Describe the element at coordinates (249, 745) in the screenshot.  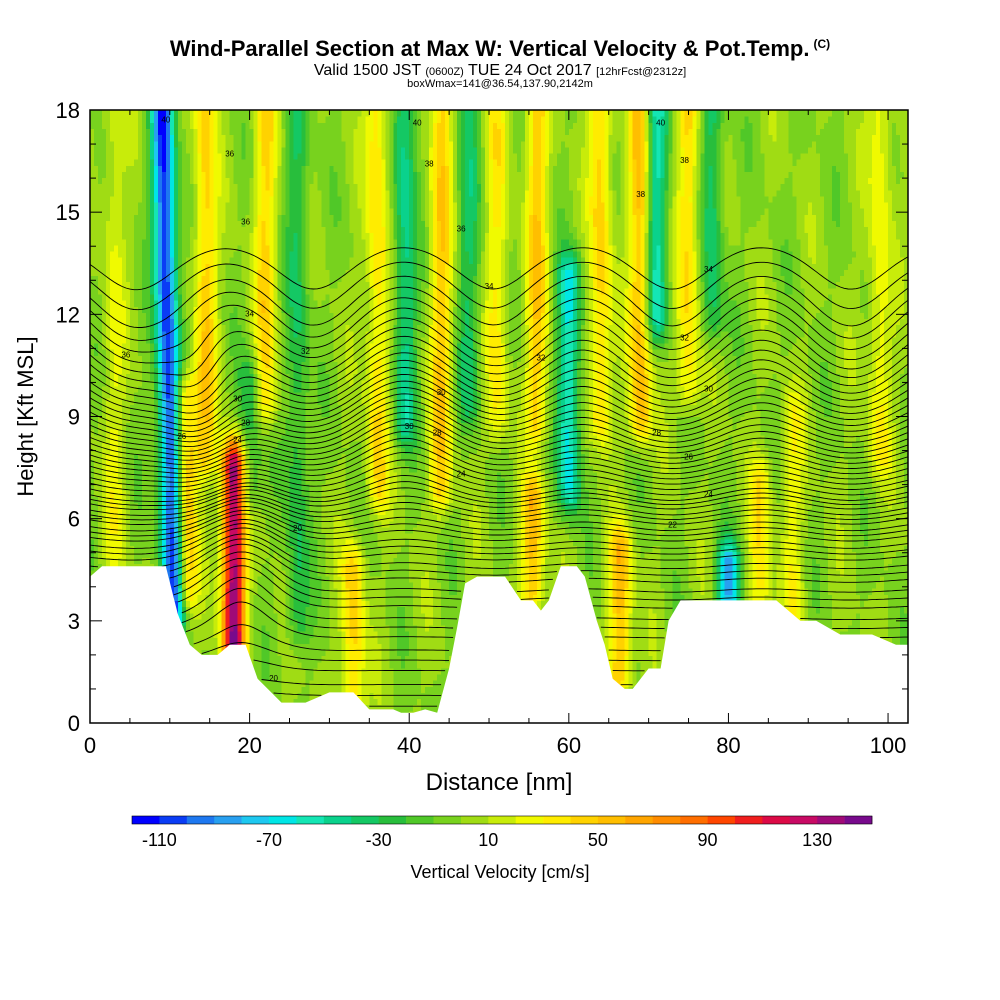
I see `x-tick-label: 20` at that location.